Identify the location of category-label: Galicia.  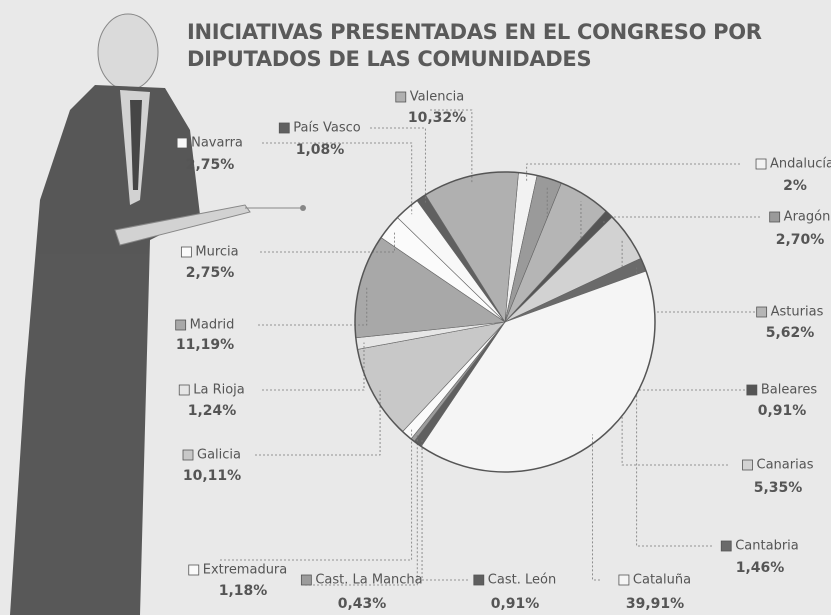
(219, 455).